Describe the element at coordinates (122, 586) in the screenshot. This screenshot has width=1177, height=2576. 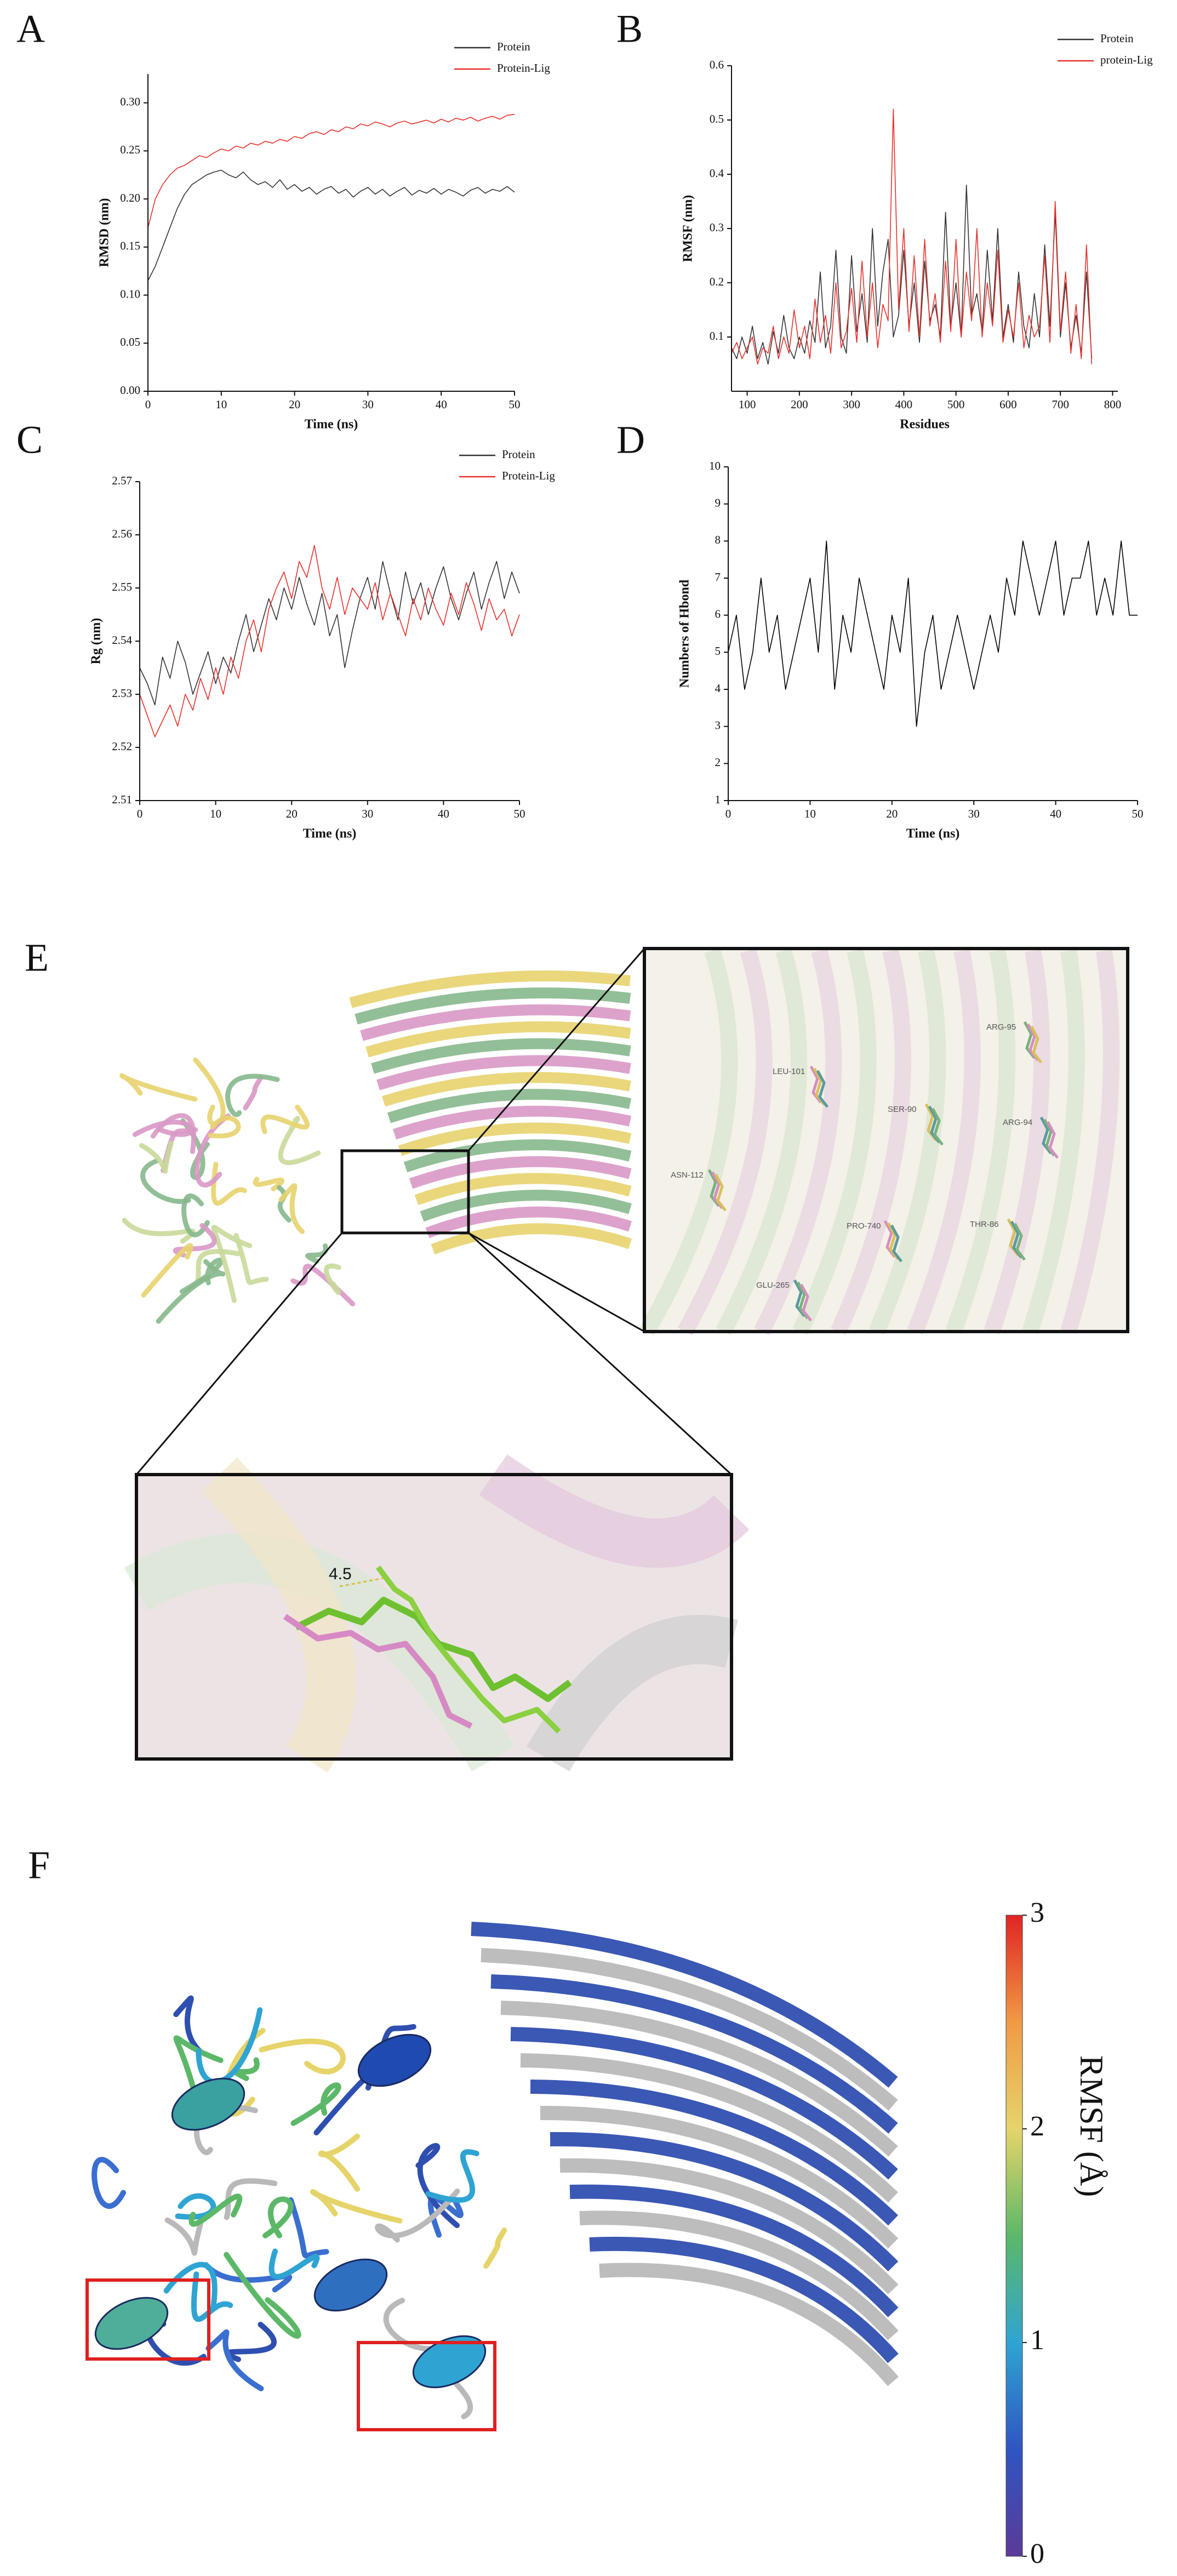
I see `y-tick-label: 2.55` at that location.